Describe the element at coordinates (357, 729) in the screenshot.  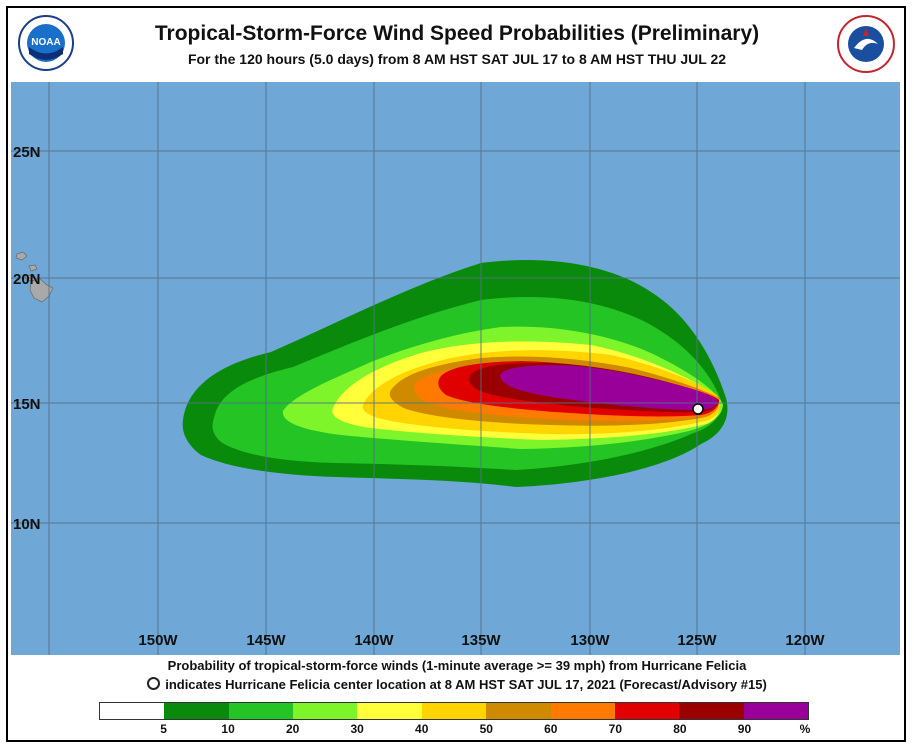
I see `legend-label: 30` at that location.